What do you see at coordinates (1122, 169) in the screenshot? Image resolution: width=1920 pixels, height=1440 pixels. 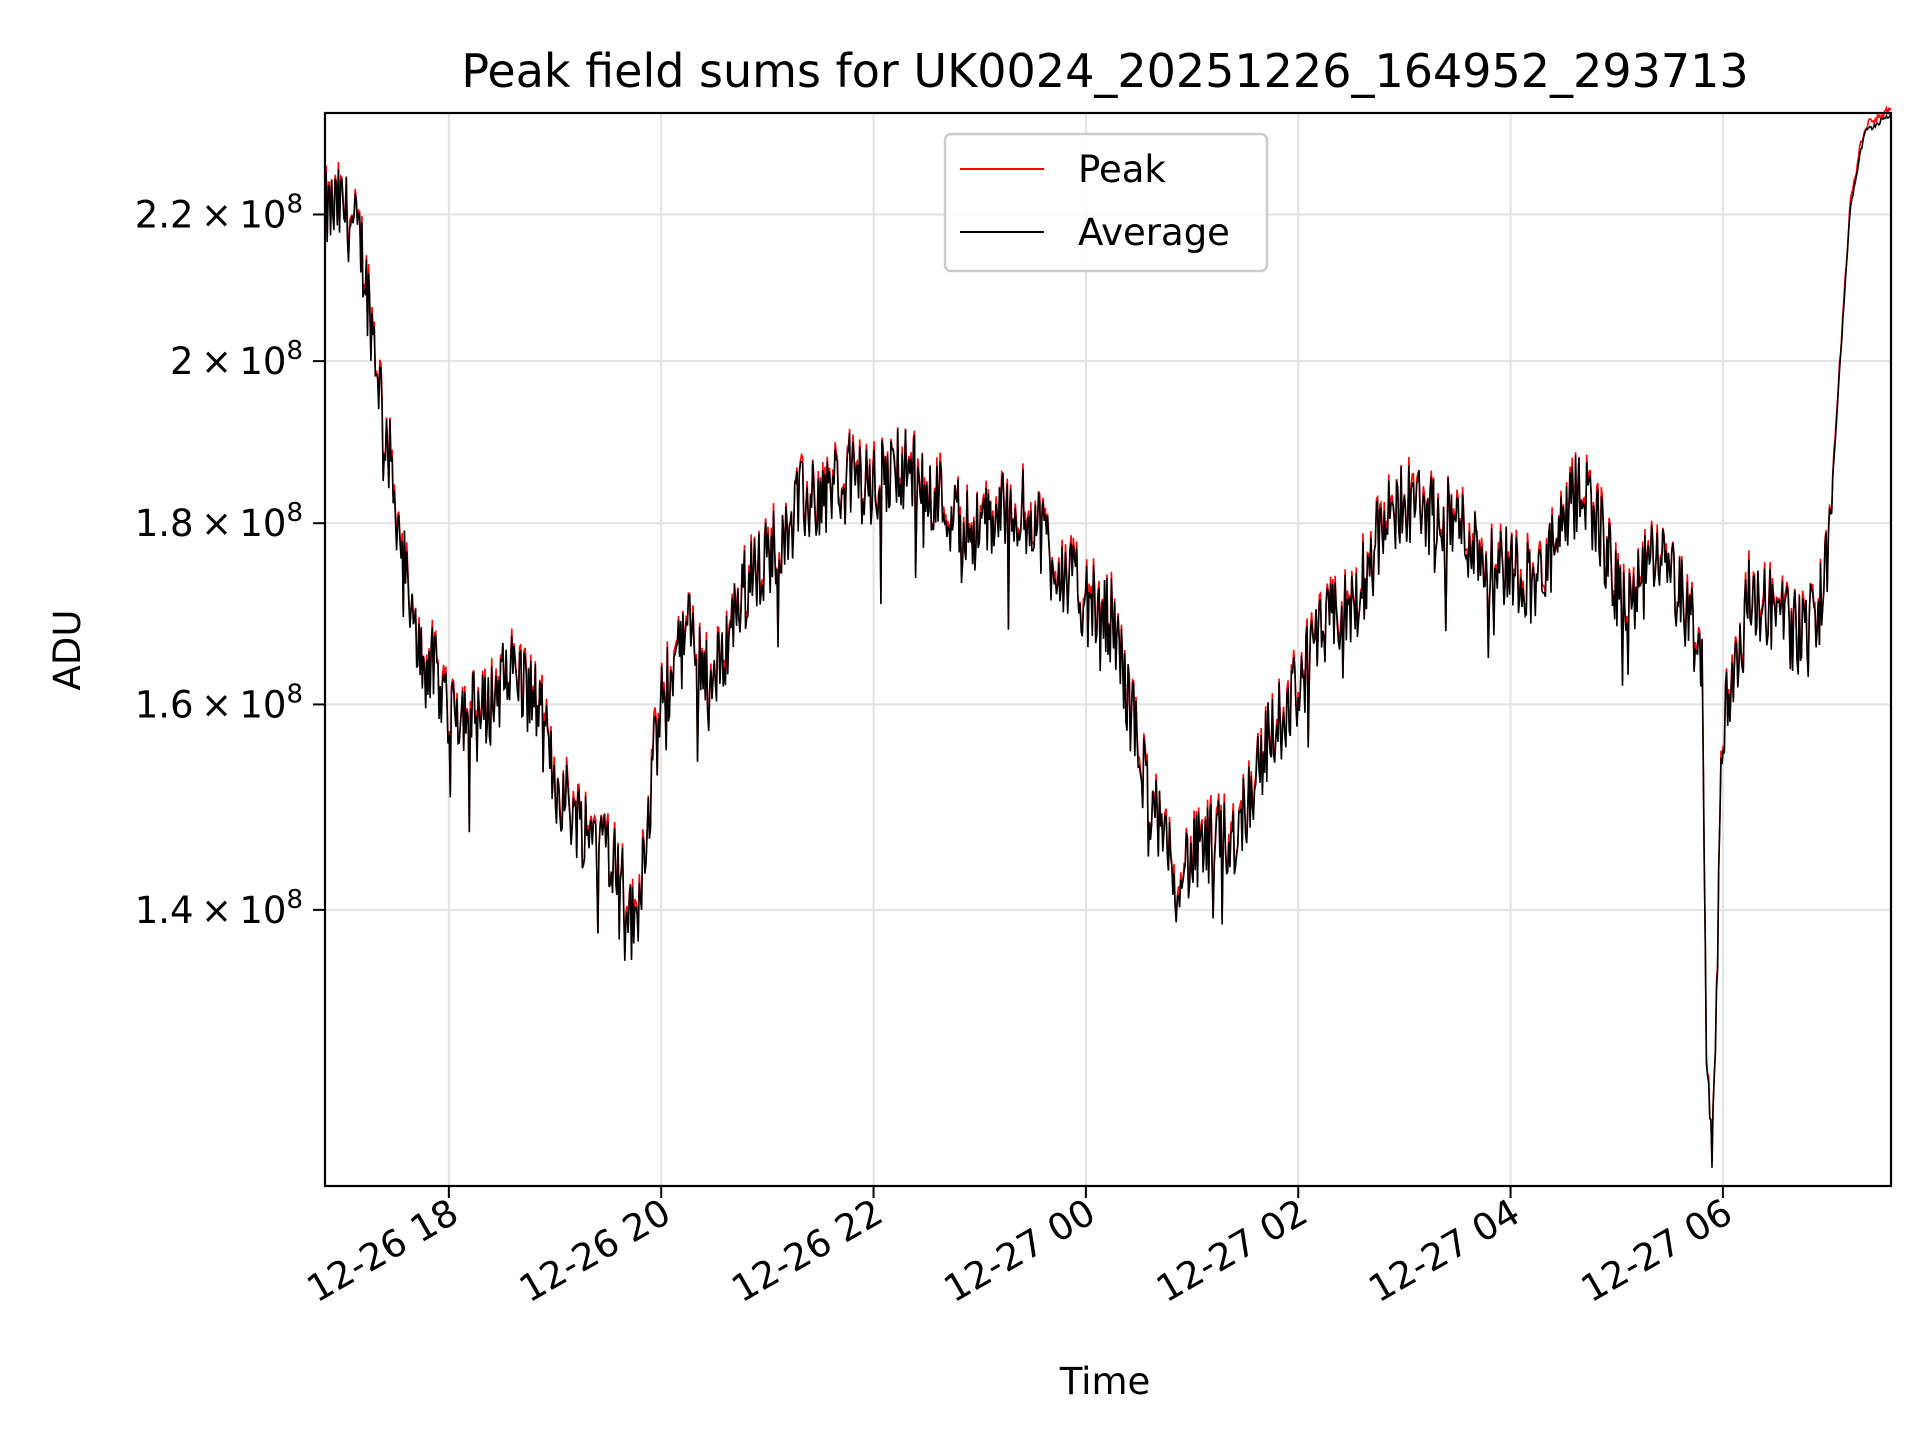 I see `legend-label-peak: Peak` at bounding box center [1122, 169].